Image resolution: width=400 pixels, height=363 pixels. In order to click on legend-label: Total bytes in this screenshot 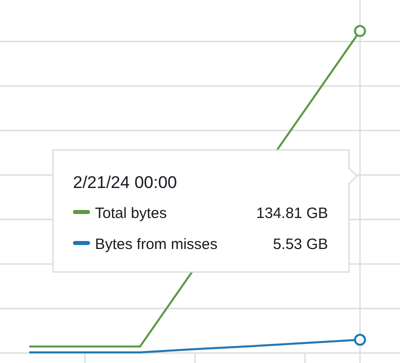, I will do `click(131, 213)`.